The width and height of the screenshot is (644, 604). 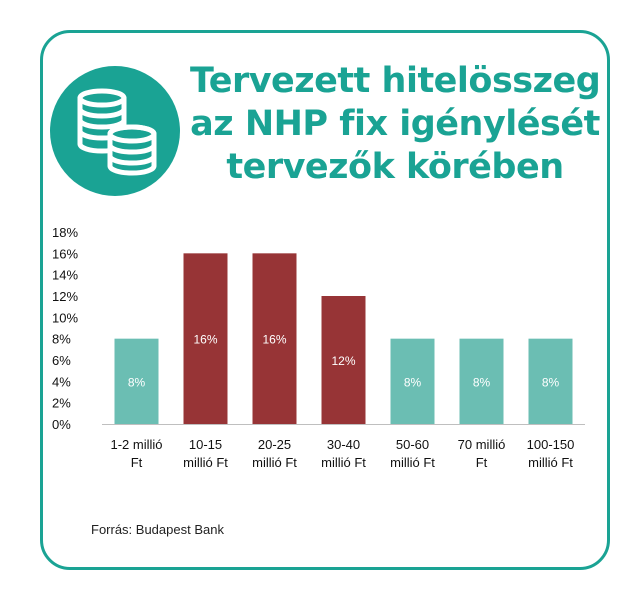 I want to click on x-tick-label: 1-2 millió, so click(x=136, y=444).